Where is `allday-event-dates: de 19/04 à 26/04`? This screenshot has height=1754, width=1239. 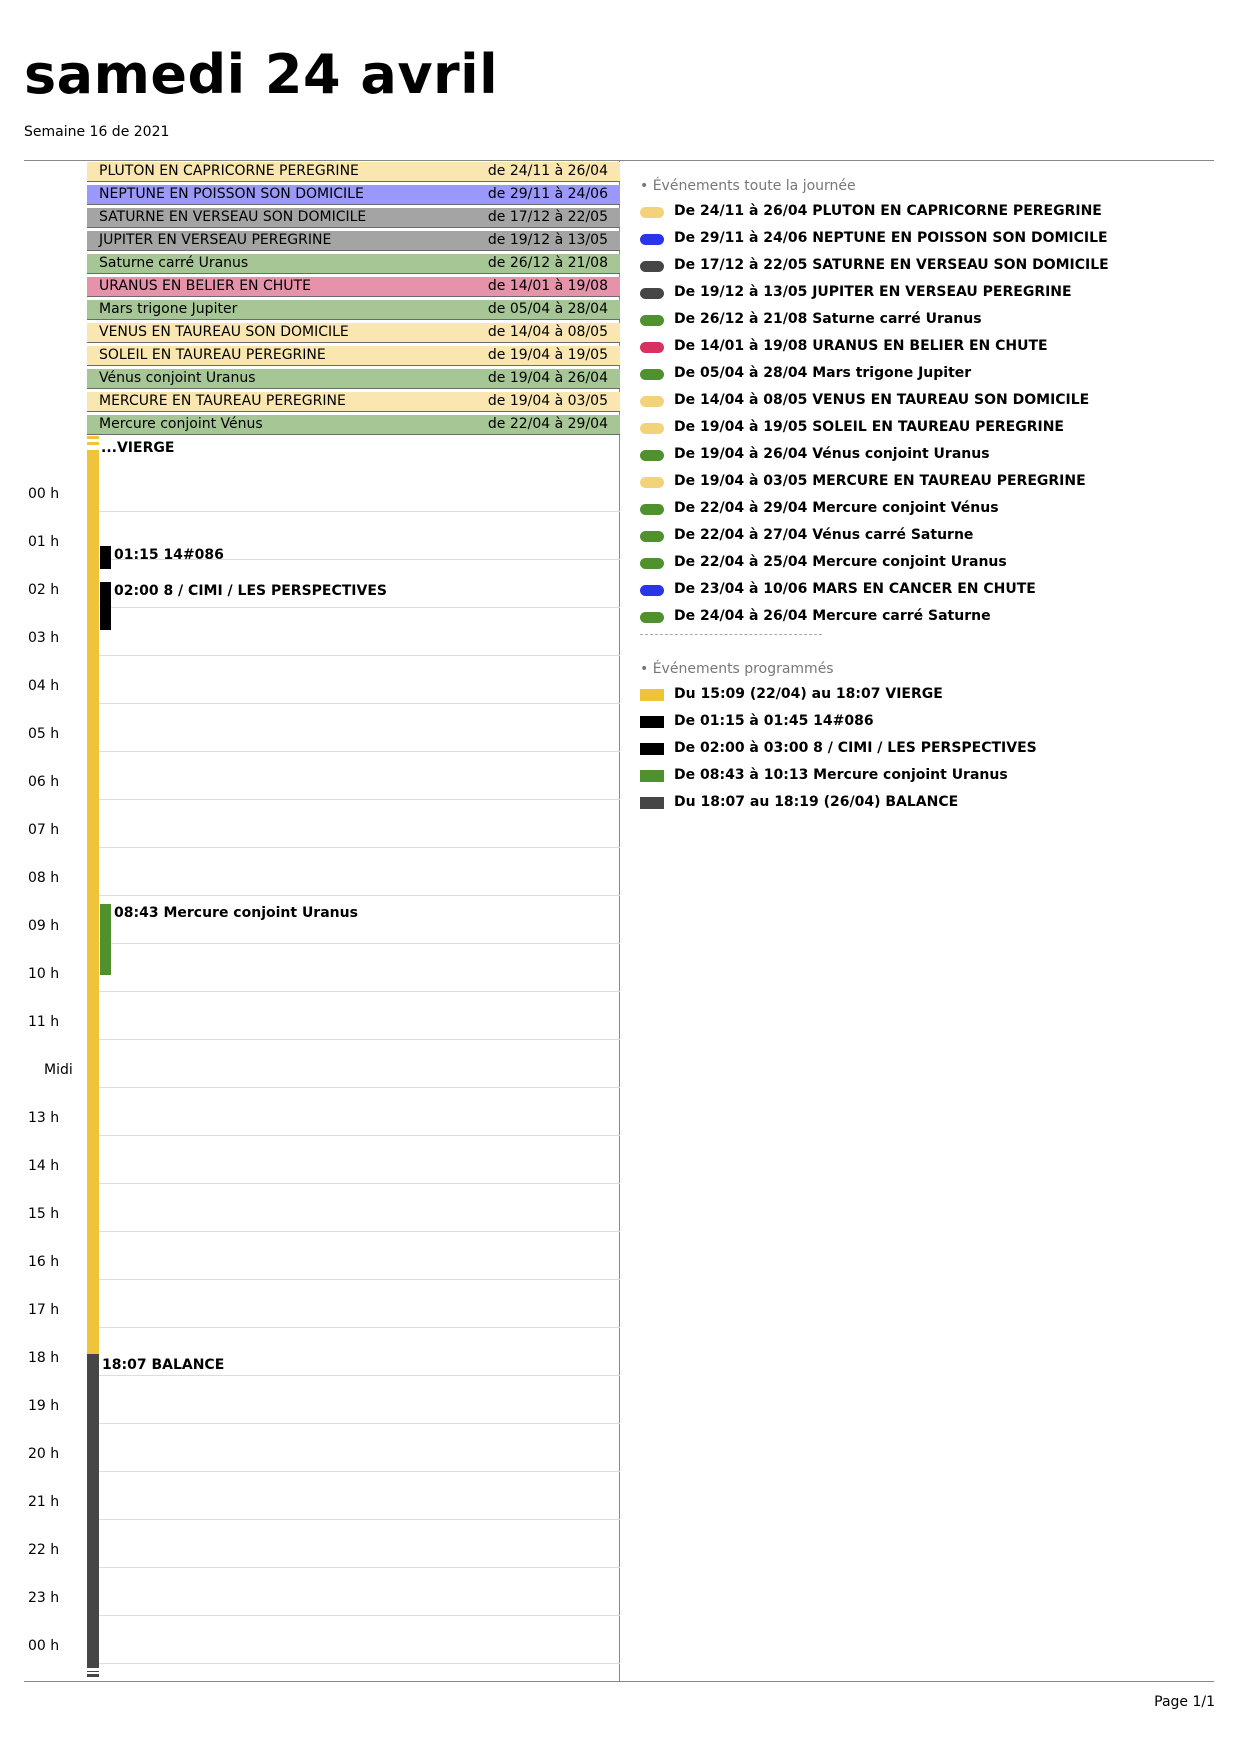 allday-event-dates: de 19/04 à 26/04 is located at coordinates (547, 378).